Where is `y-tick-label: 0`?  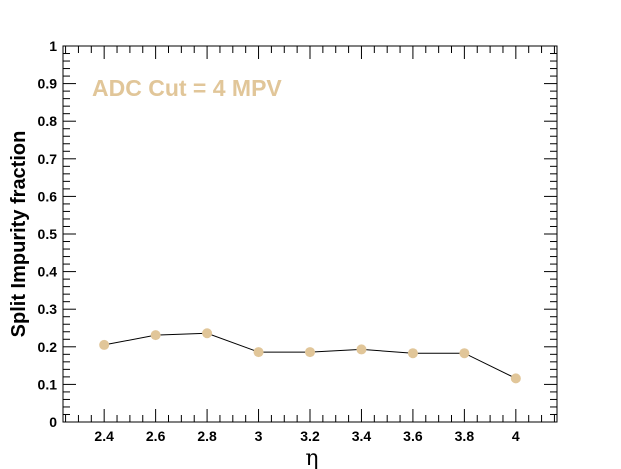
y-tick-label: 0 is located at coordinates (53, 422).